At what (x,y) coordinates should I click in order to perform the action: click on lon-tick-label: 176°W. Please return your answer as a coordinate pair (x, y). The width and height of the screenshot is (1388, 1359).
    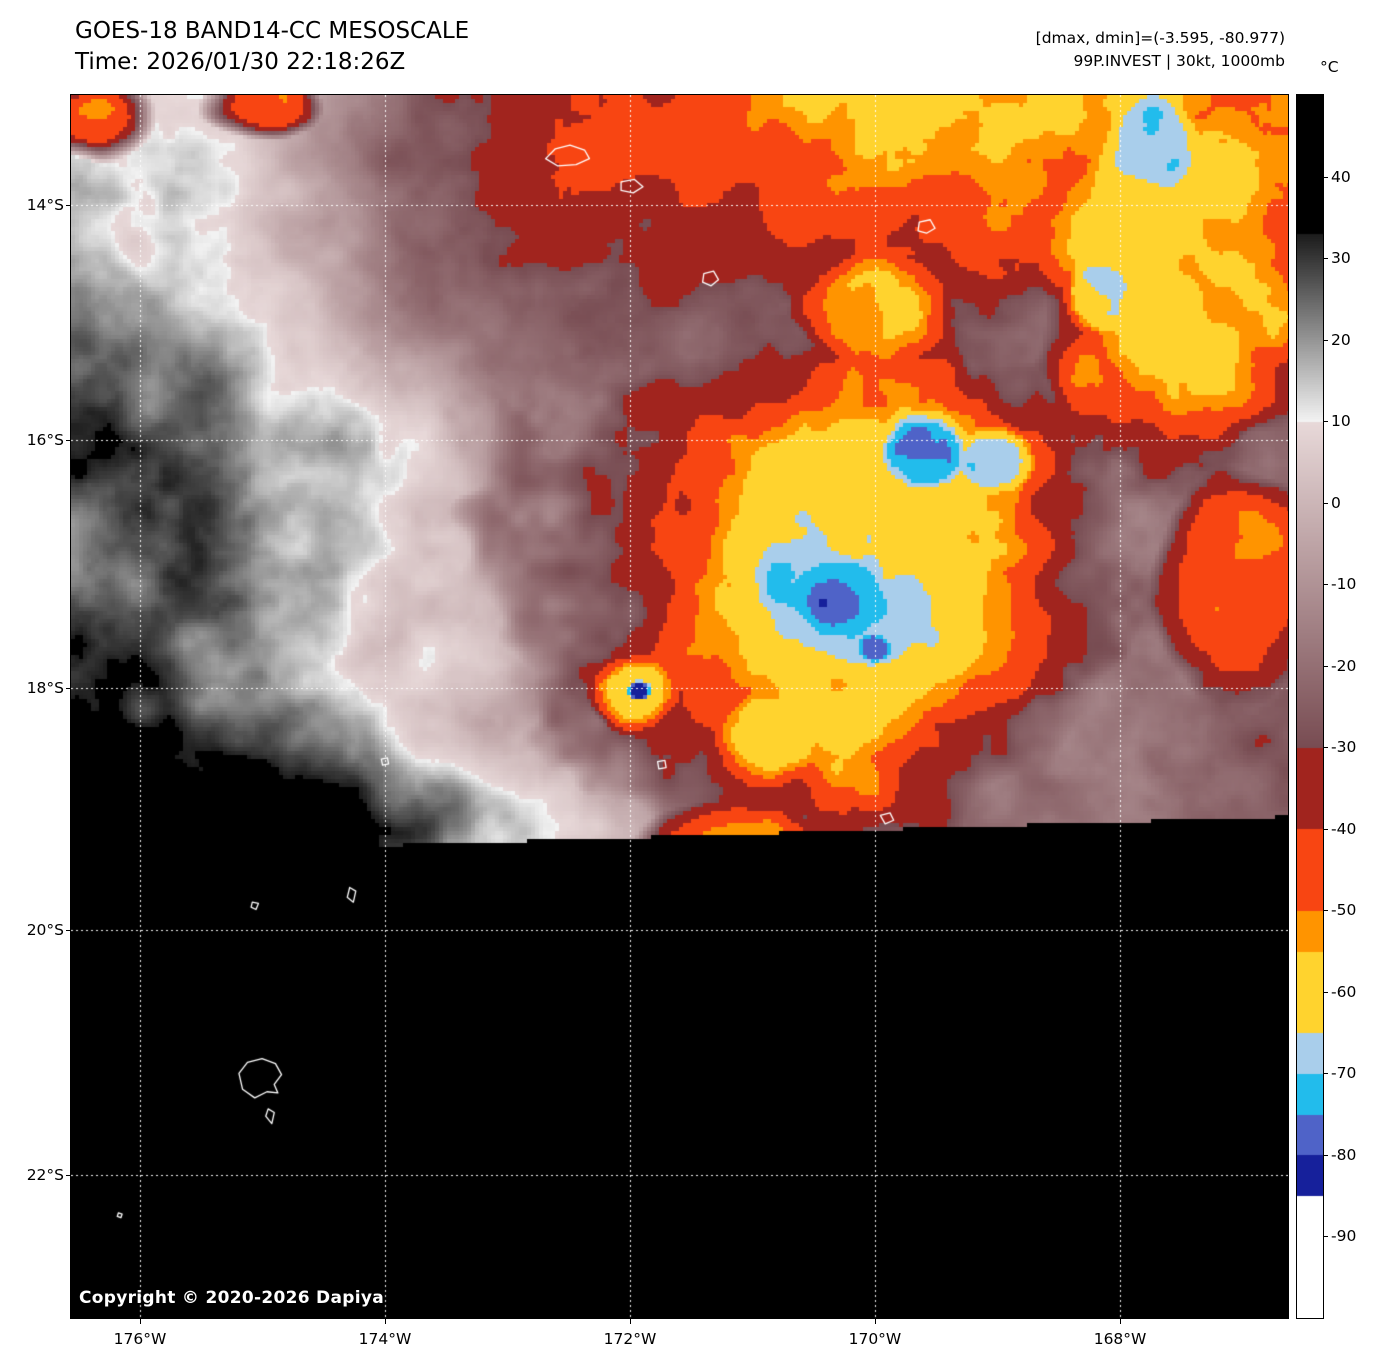
    Looking at the image, I should click on (140, 1339).